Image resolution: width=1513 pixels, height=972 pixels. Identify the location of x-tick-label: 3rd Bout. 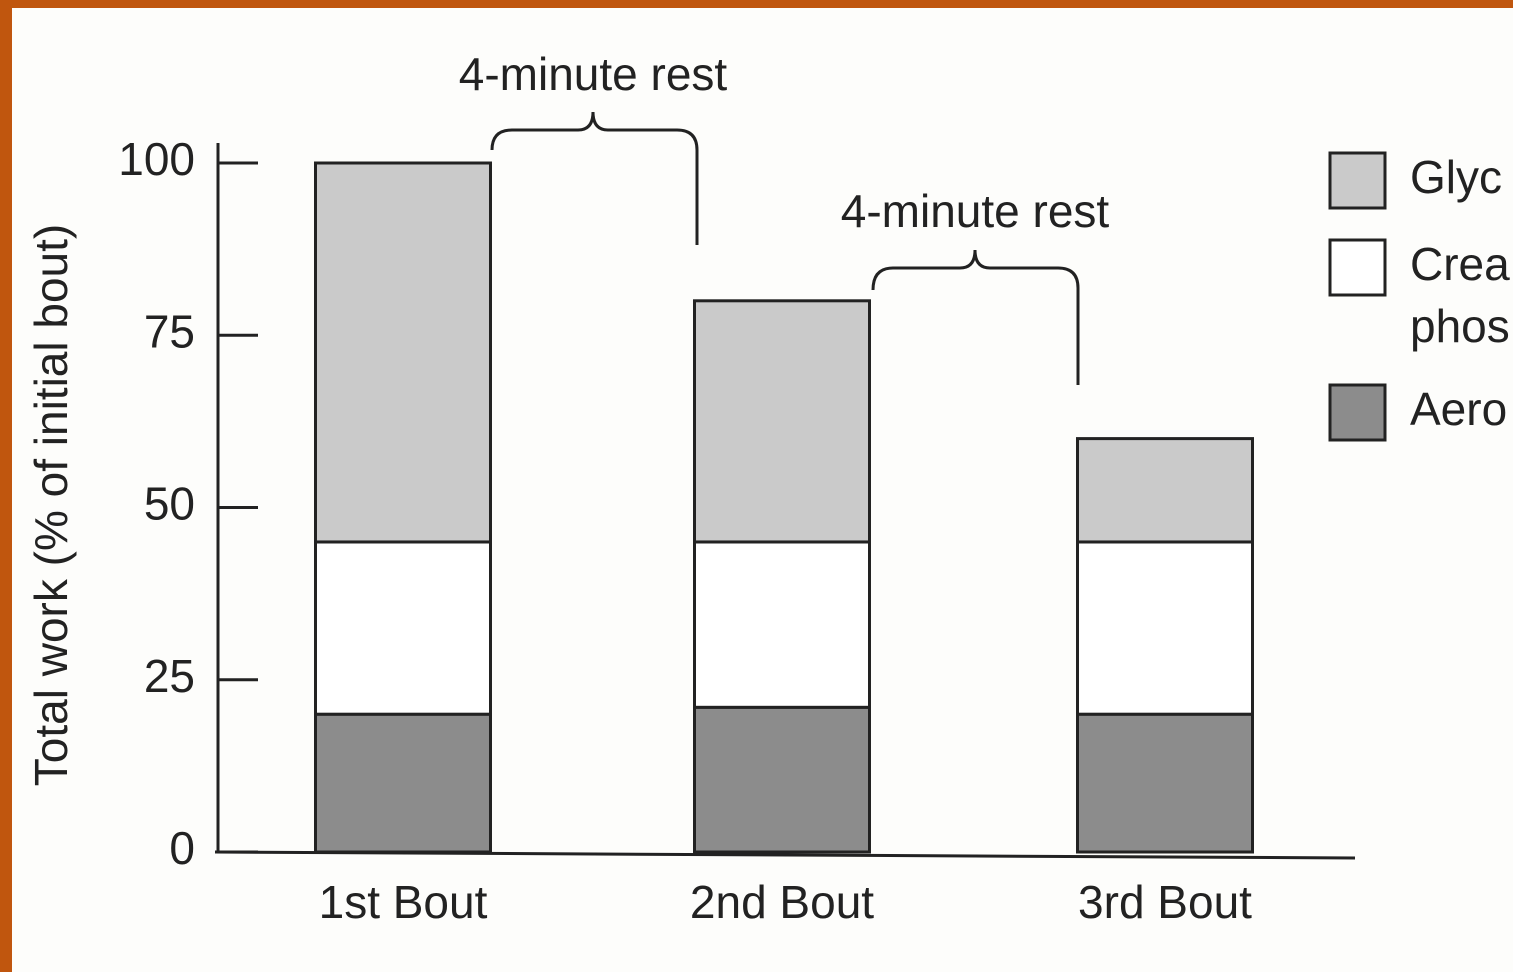
(1165, 902).